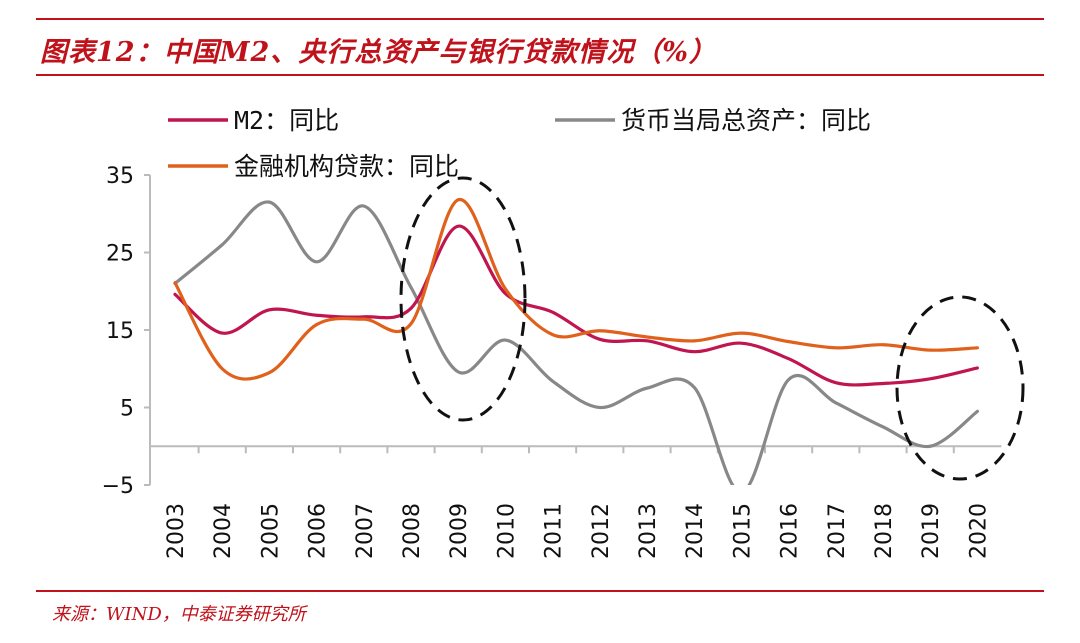 The height and width of the screenshot is (643, 1080). I want to click on x-tick-label: 2019, so click(931, 531).